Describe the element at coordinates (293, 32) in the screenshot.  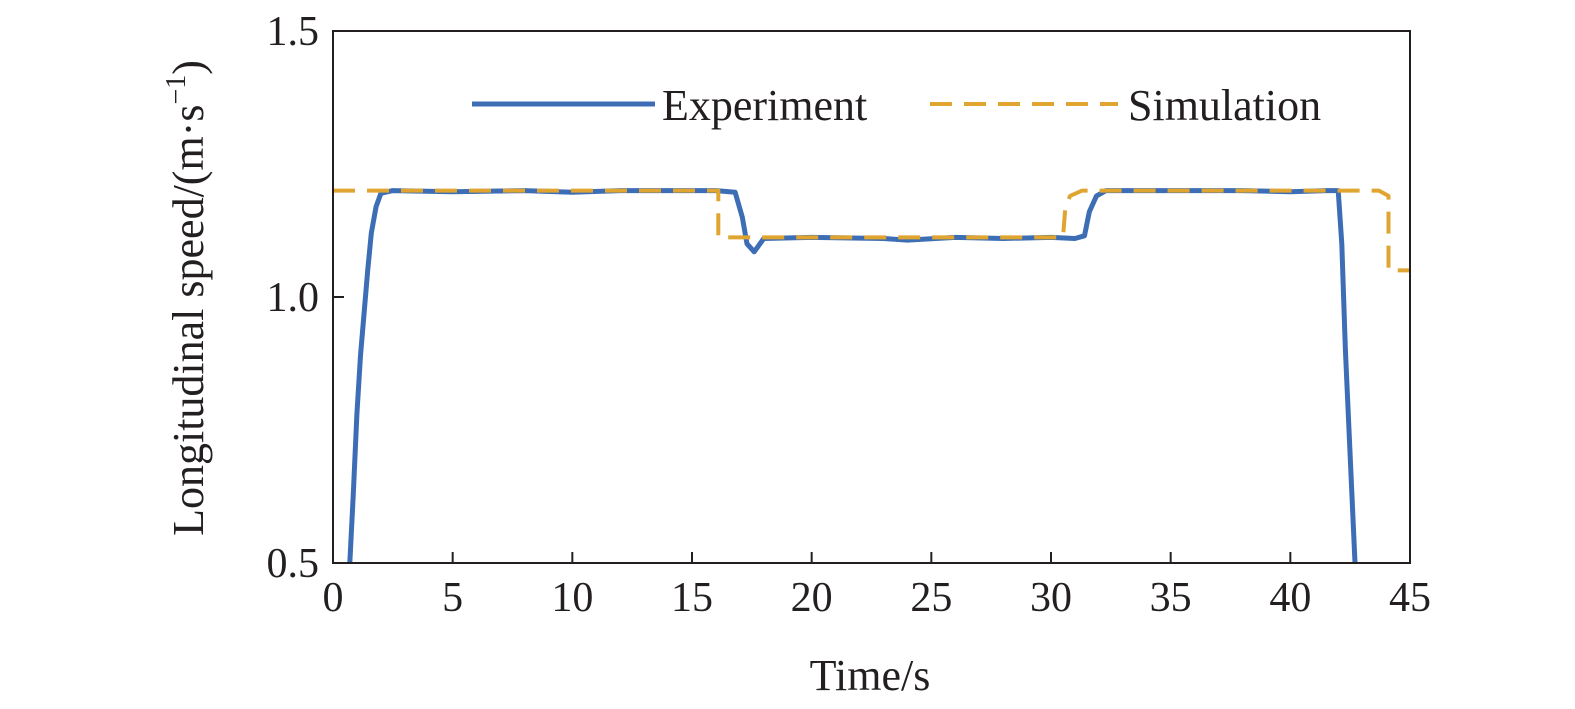
I see `y-tick-label-1.5: 1.5` at that location.